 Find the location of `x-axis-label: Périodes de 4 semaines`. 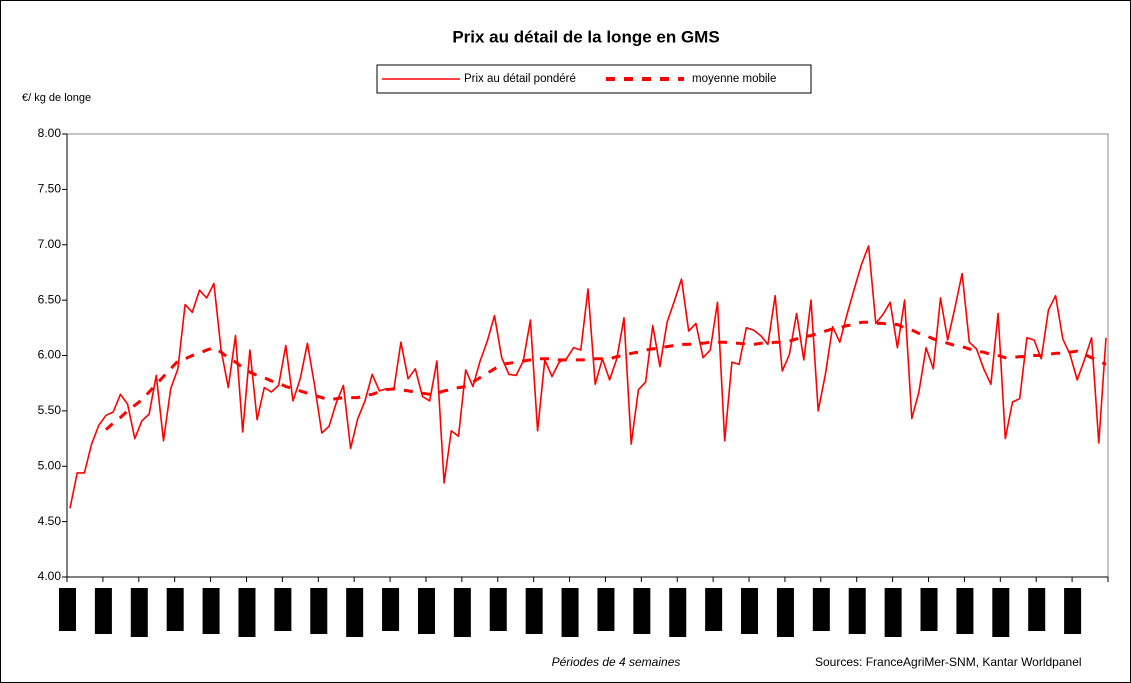

x-axis-label: Périodes de 4 semaines is located at coordinates (616, 662).